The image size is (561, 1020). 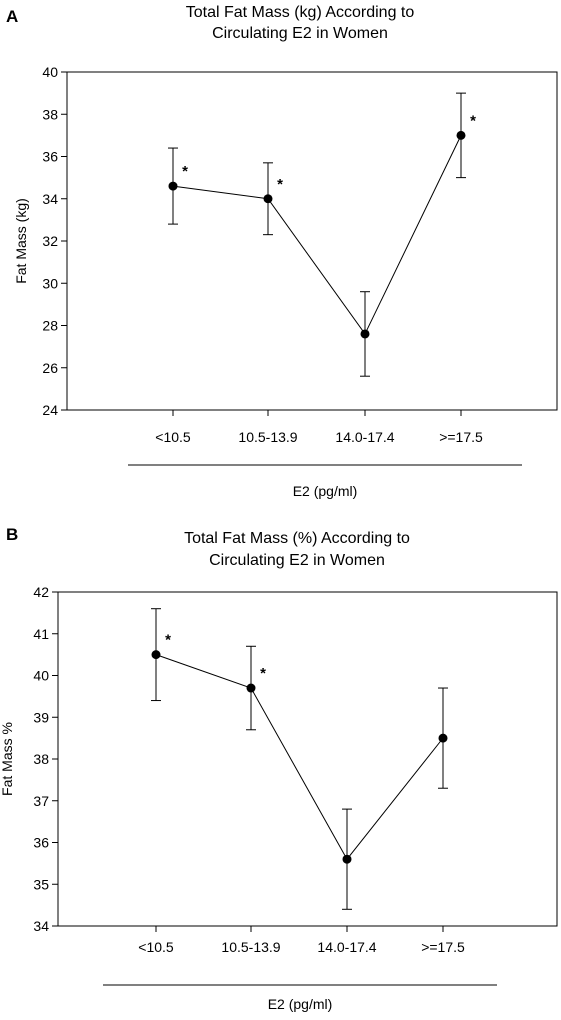 I want to click on y-tick-label: 42, so click(x=41, y=592).